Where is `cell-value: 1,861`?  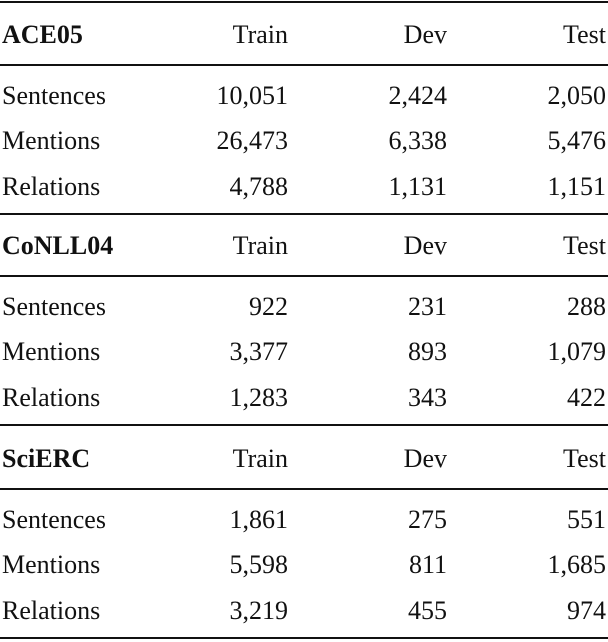
cell-value: 1,861 is located at coordinates (259, 519).